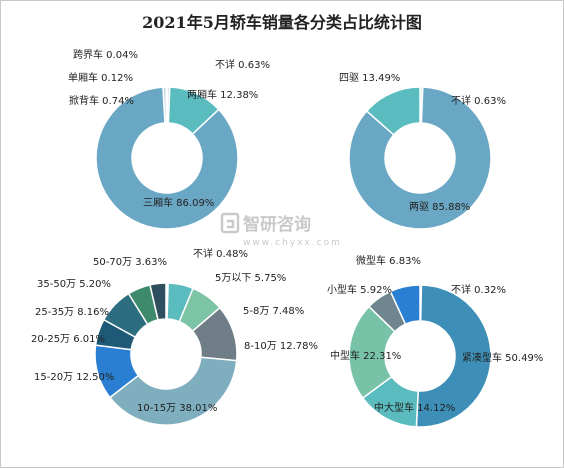 Image resolution: width=564 pixels, height=468 pixels. I want to click on data-label-掀背车: 掀背车 0.74%, so click(101, 100).